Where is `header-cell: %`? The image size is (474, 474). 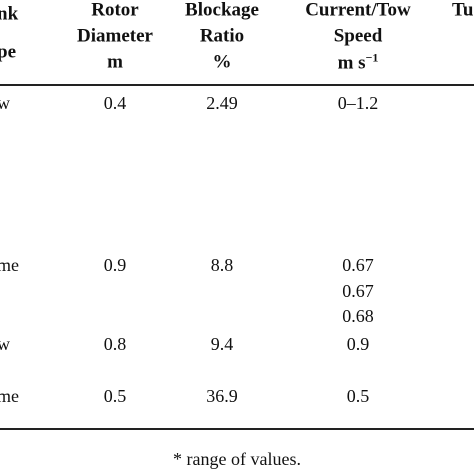
header-cell: % is located at coordinates (222, 62).